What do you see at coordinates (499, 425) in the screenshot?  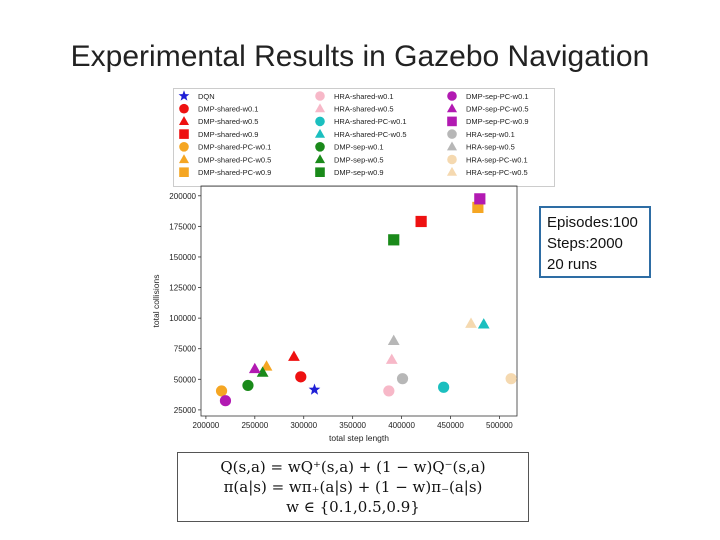 I see `x-tick-label: 500000` at bounding box center [499, 425].